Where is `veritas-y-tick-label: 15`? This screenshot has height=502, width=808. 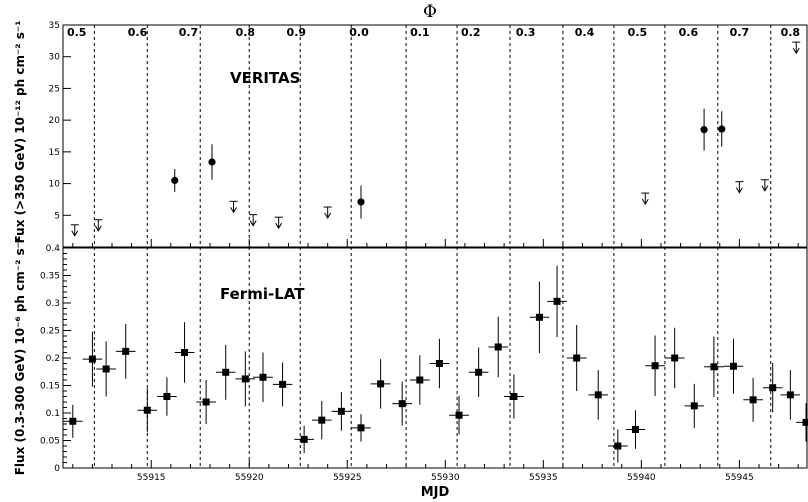
veritas-y-tick-label: 15 is located at coordinates (54, 153).